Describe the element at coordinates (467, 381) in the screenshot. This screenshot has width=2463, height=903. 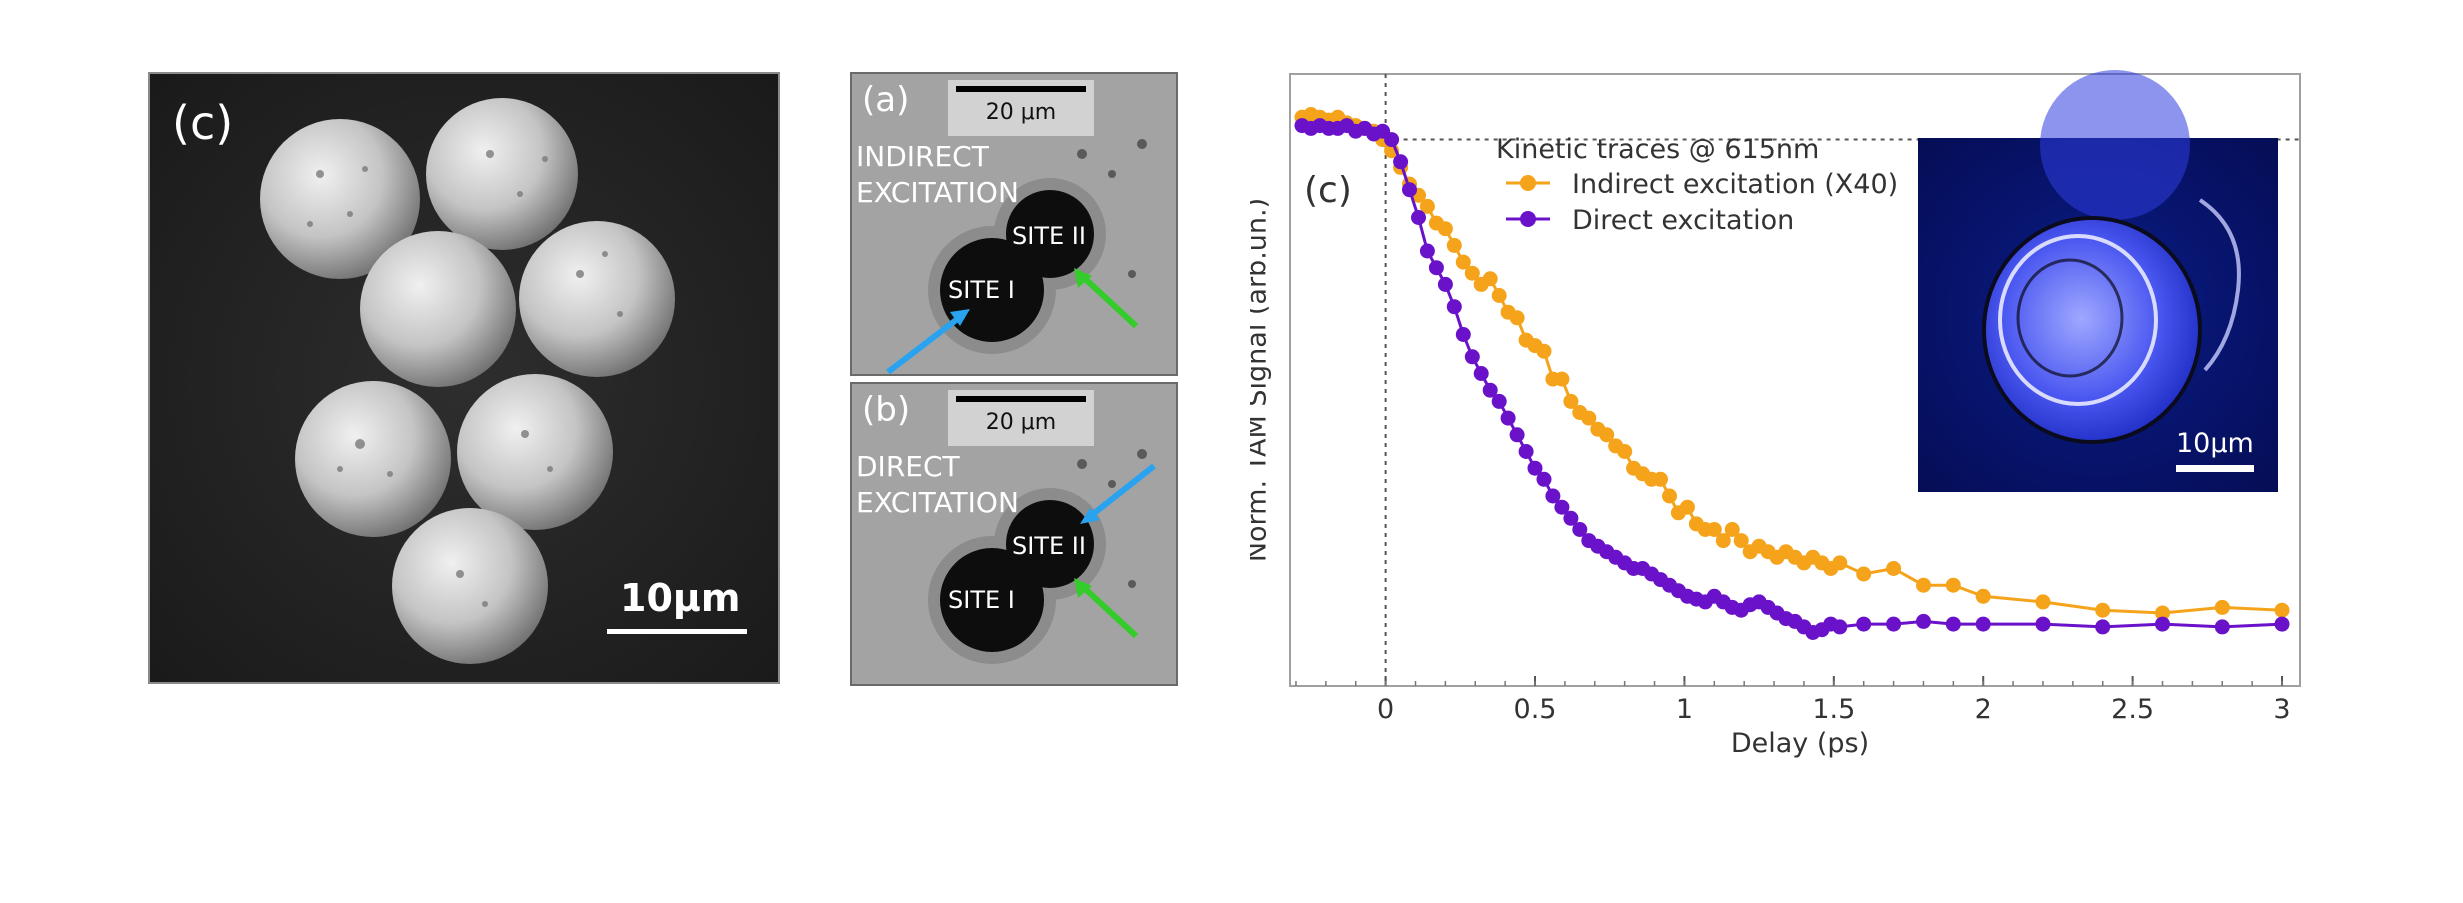
I see `microspheres` at that location.